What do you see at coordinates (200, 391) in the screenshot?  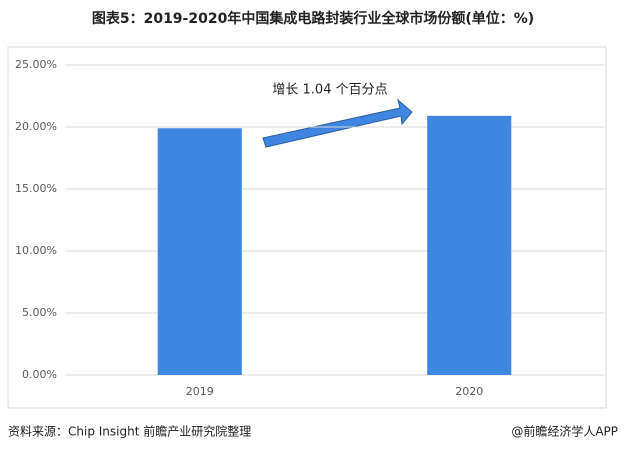 I see `x-tick-label: 2019` at bounding box center [200, 391].